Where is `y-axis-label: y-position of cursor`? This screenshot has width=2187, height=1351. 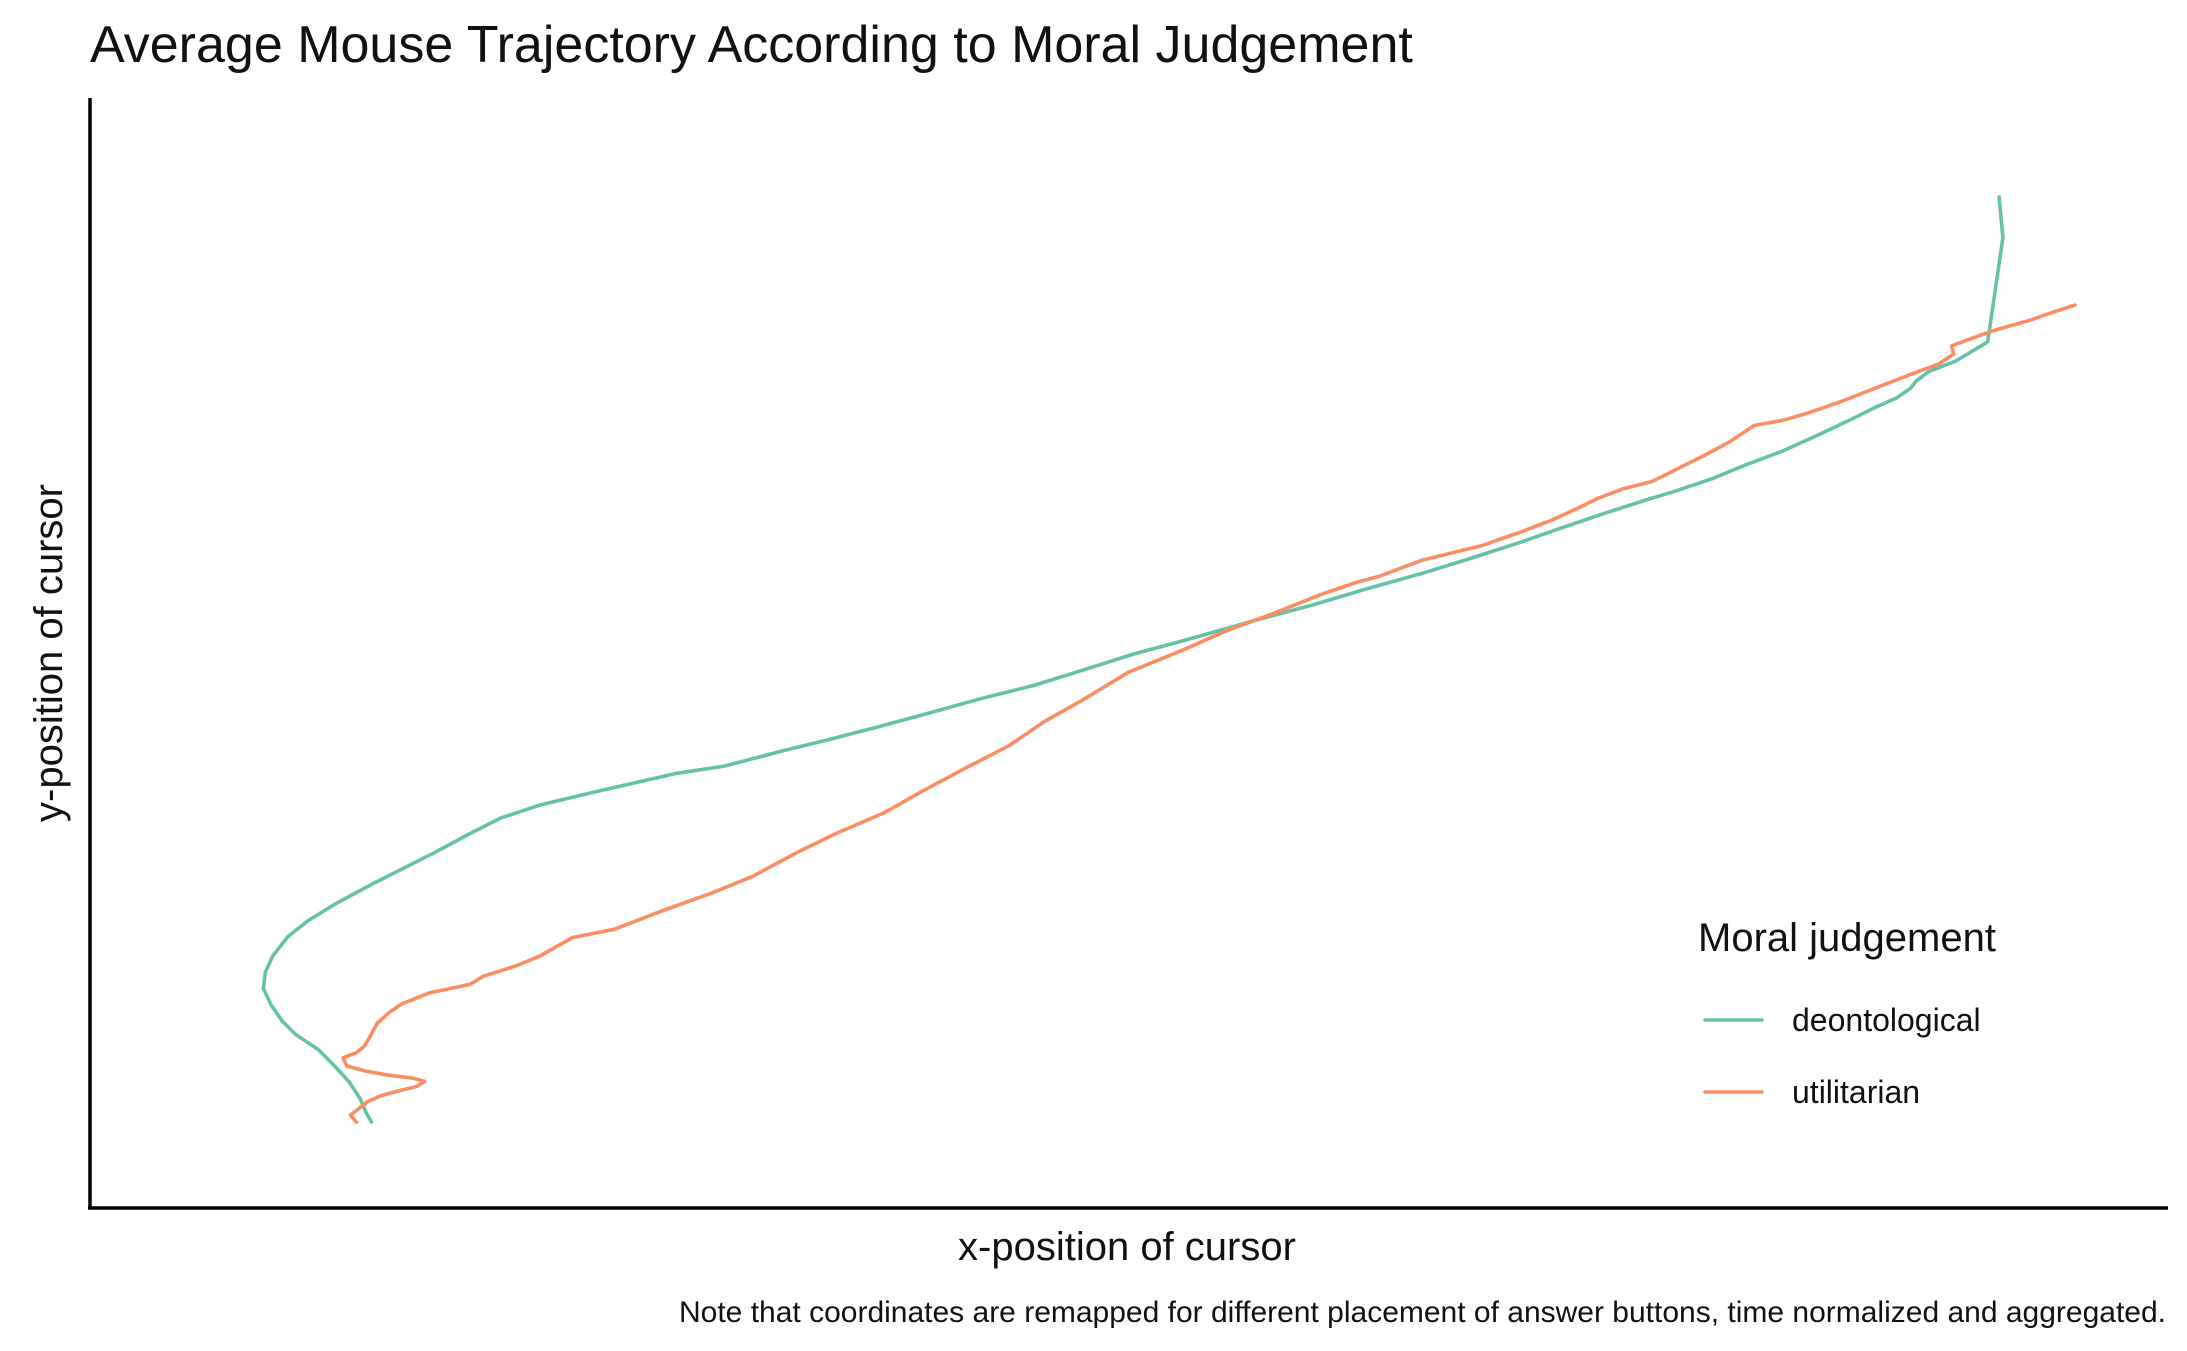 y-axis-label: y-position of cursor is located at coordinates (49, 653).